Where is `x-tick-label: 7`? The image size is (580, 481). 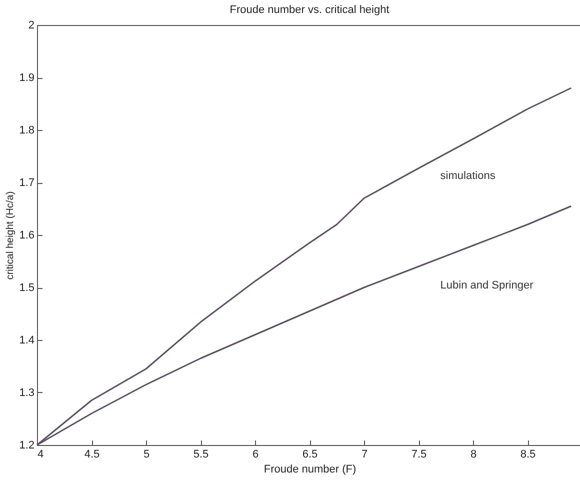
x-tick-label: 7 is located at coordinates (364, 454).